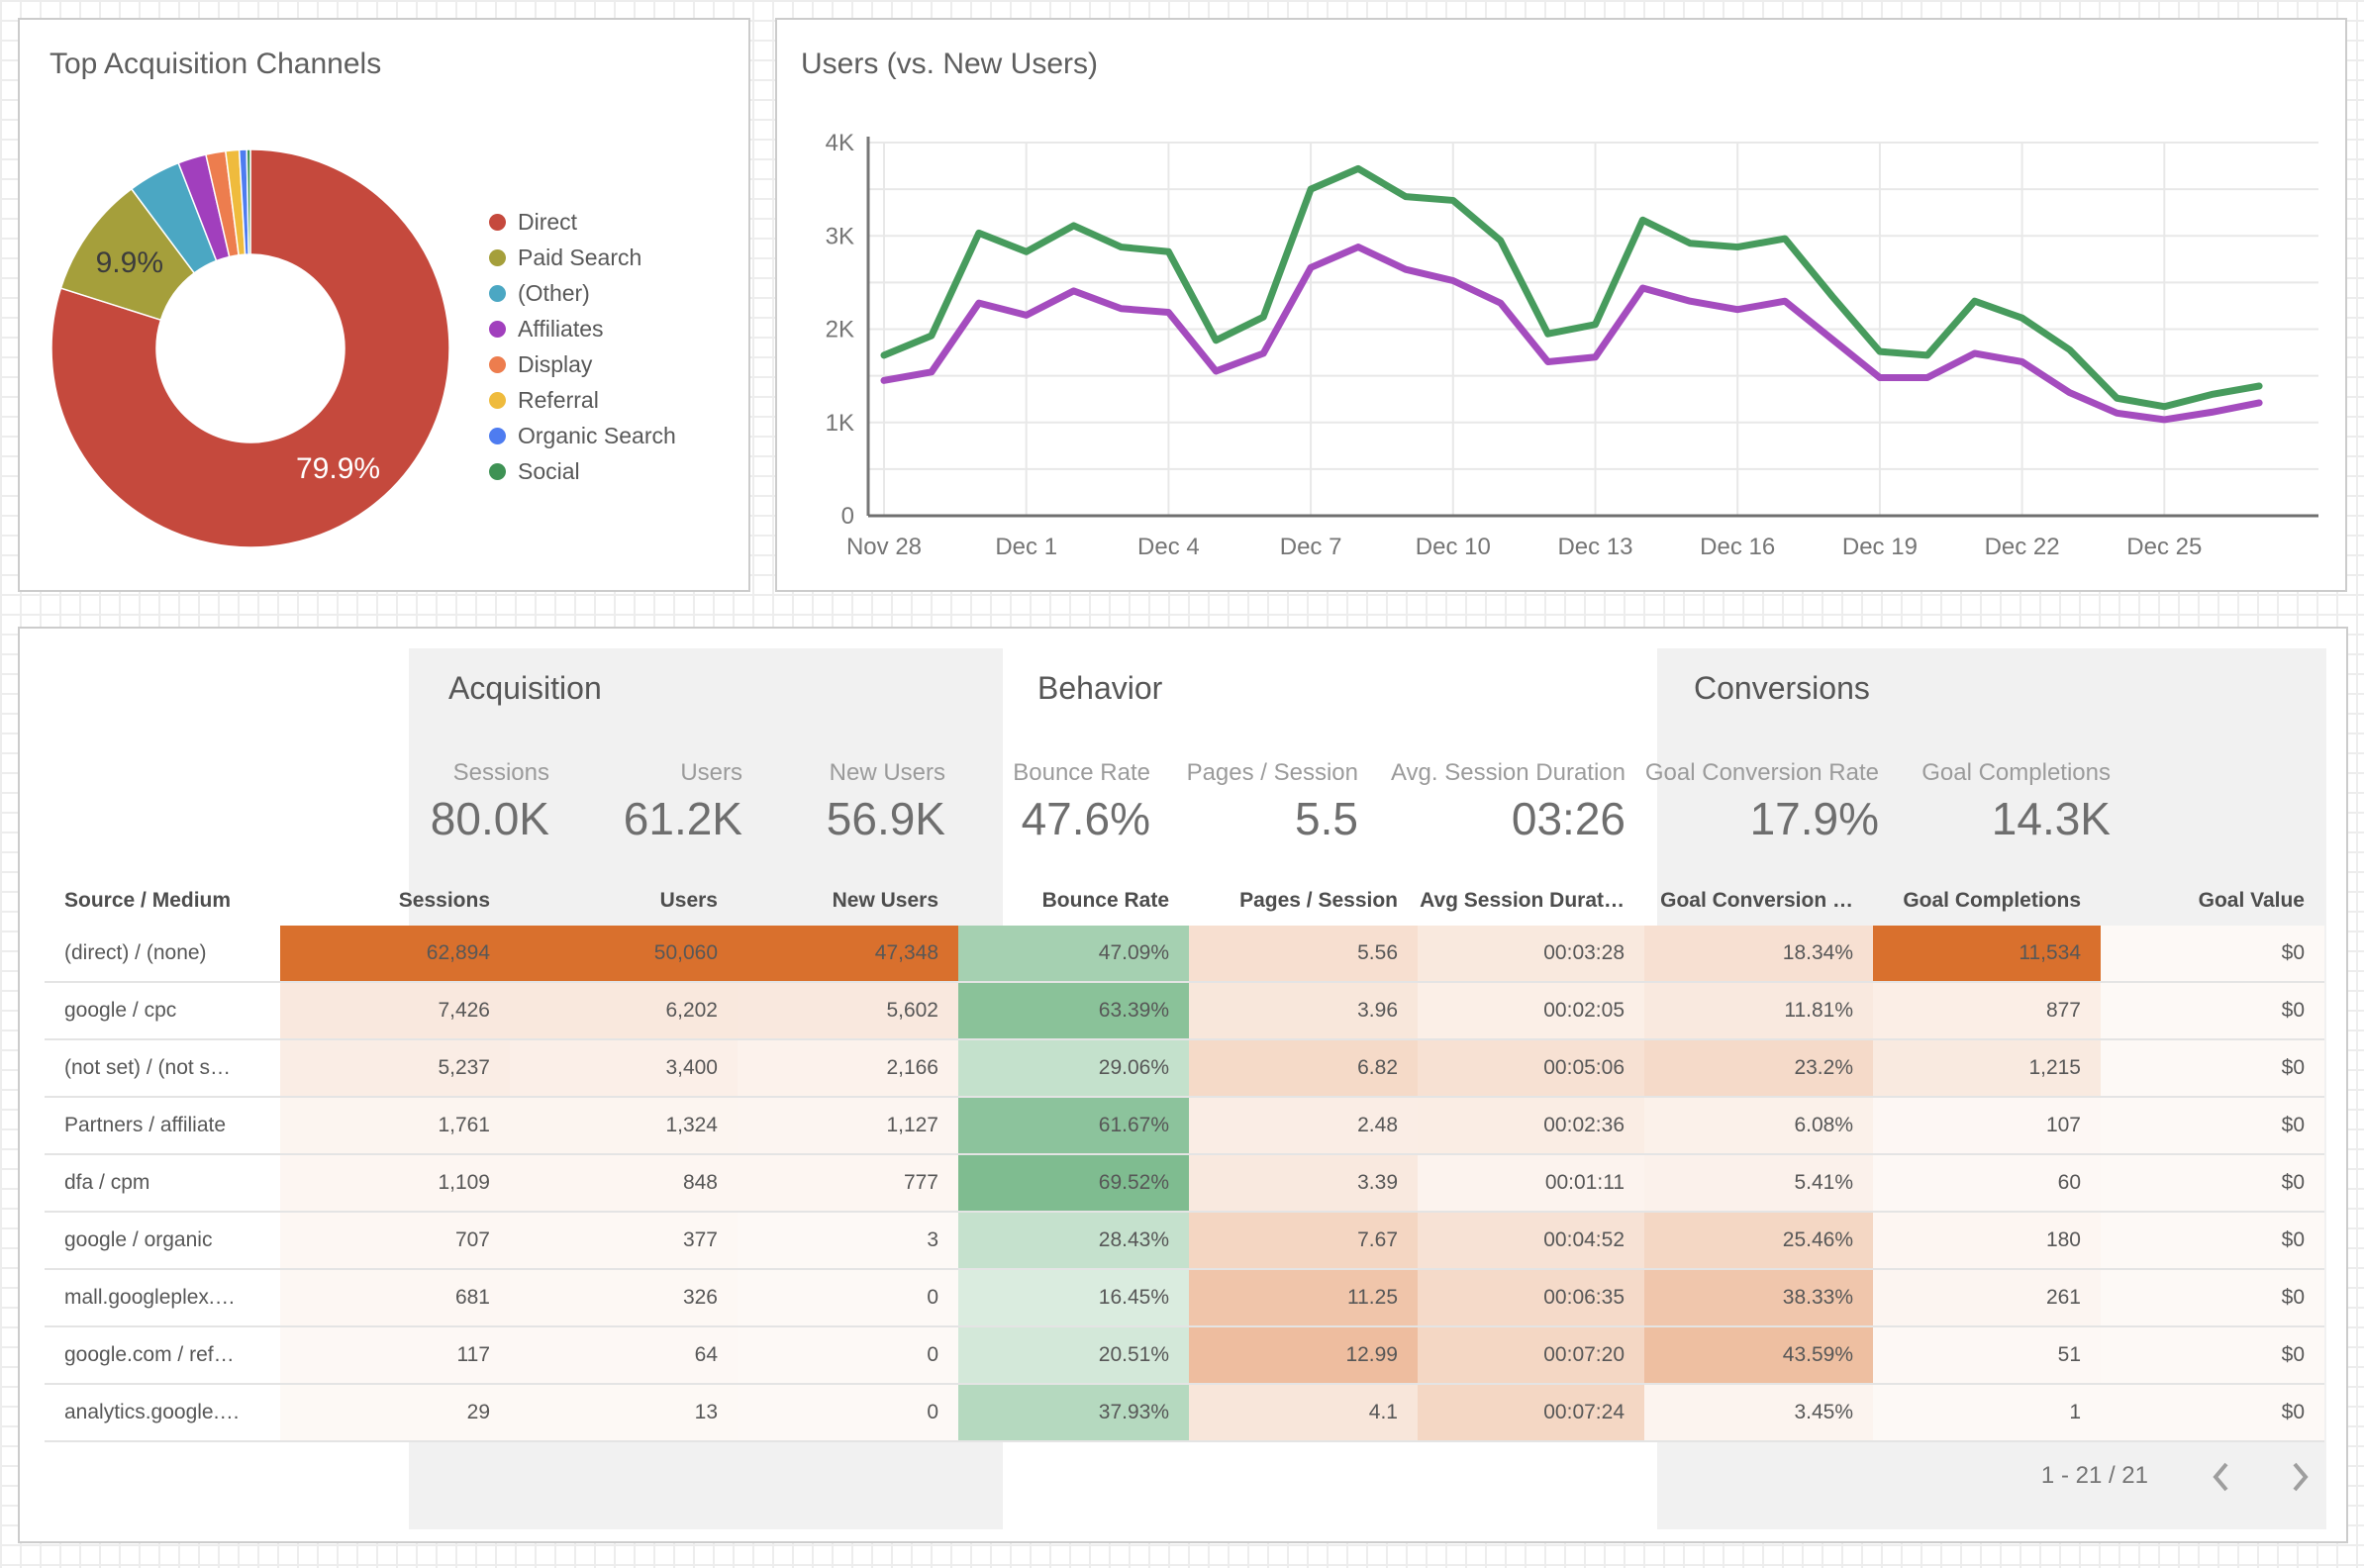 The image size is (2364, 1568). What do you see at coordinates (624, 1355) in the screenshot?
I see `table-cell: 64` at bounding box center [624, 1355].